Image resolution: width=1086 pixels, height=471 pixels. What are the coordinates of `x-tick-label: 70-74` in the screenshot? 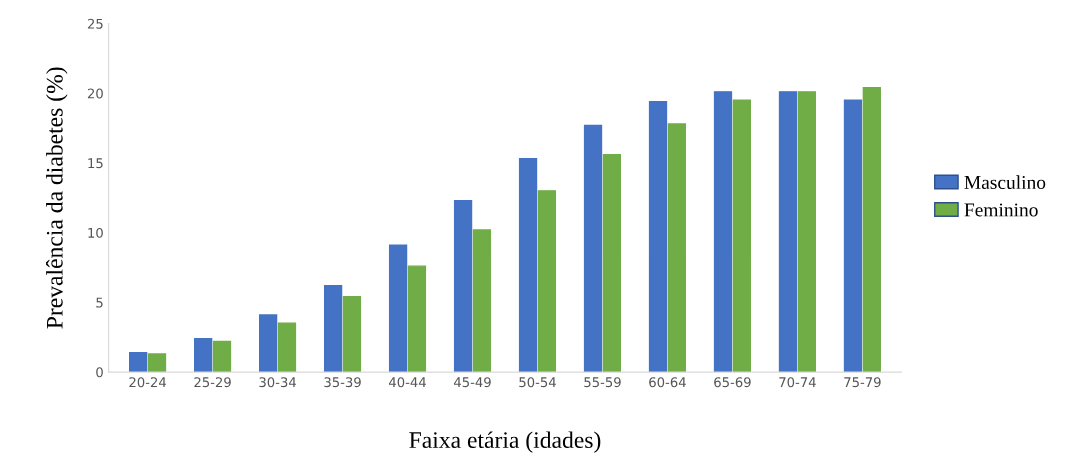 It's located at (797, 382).